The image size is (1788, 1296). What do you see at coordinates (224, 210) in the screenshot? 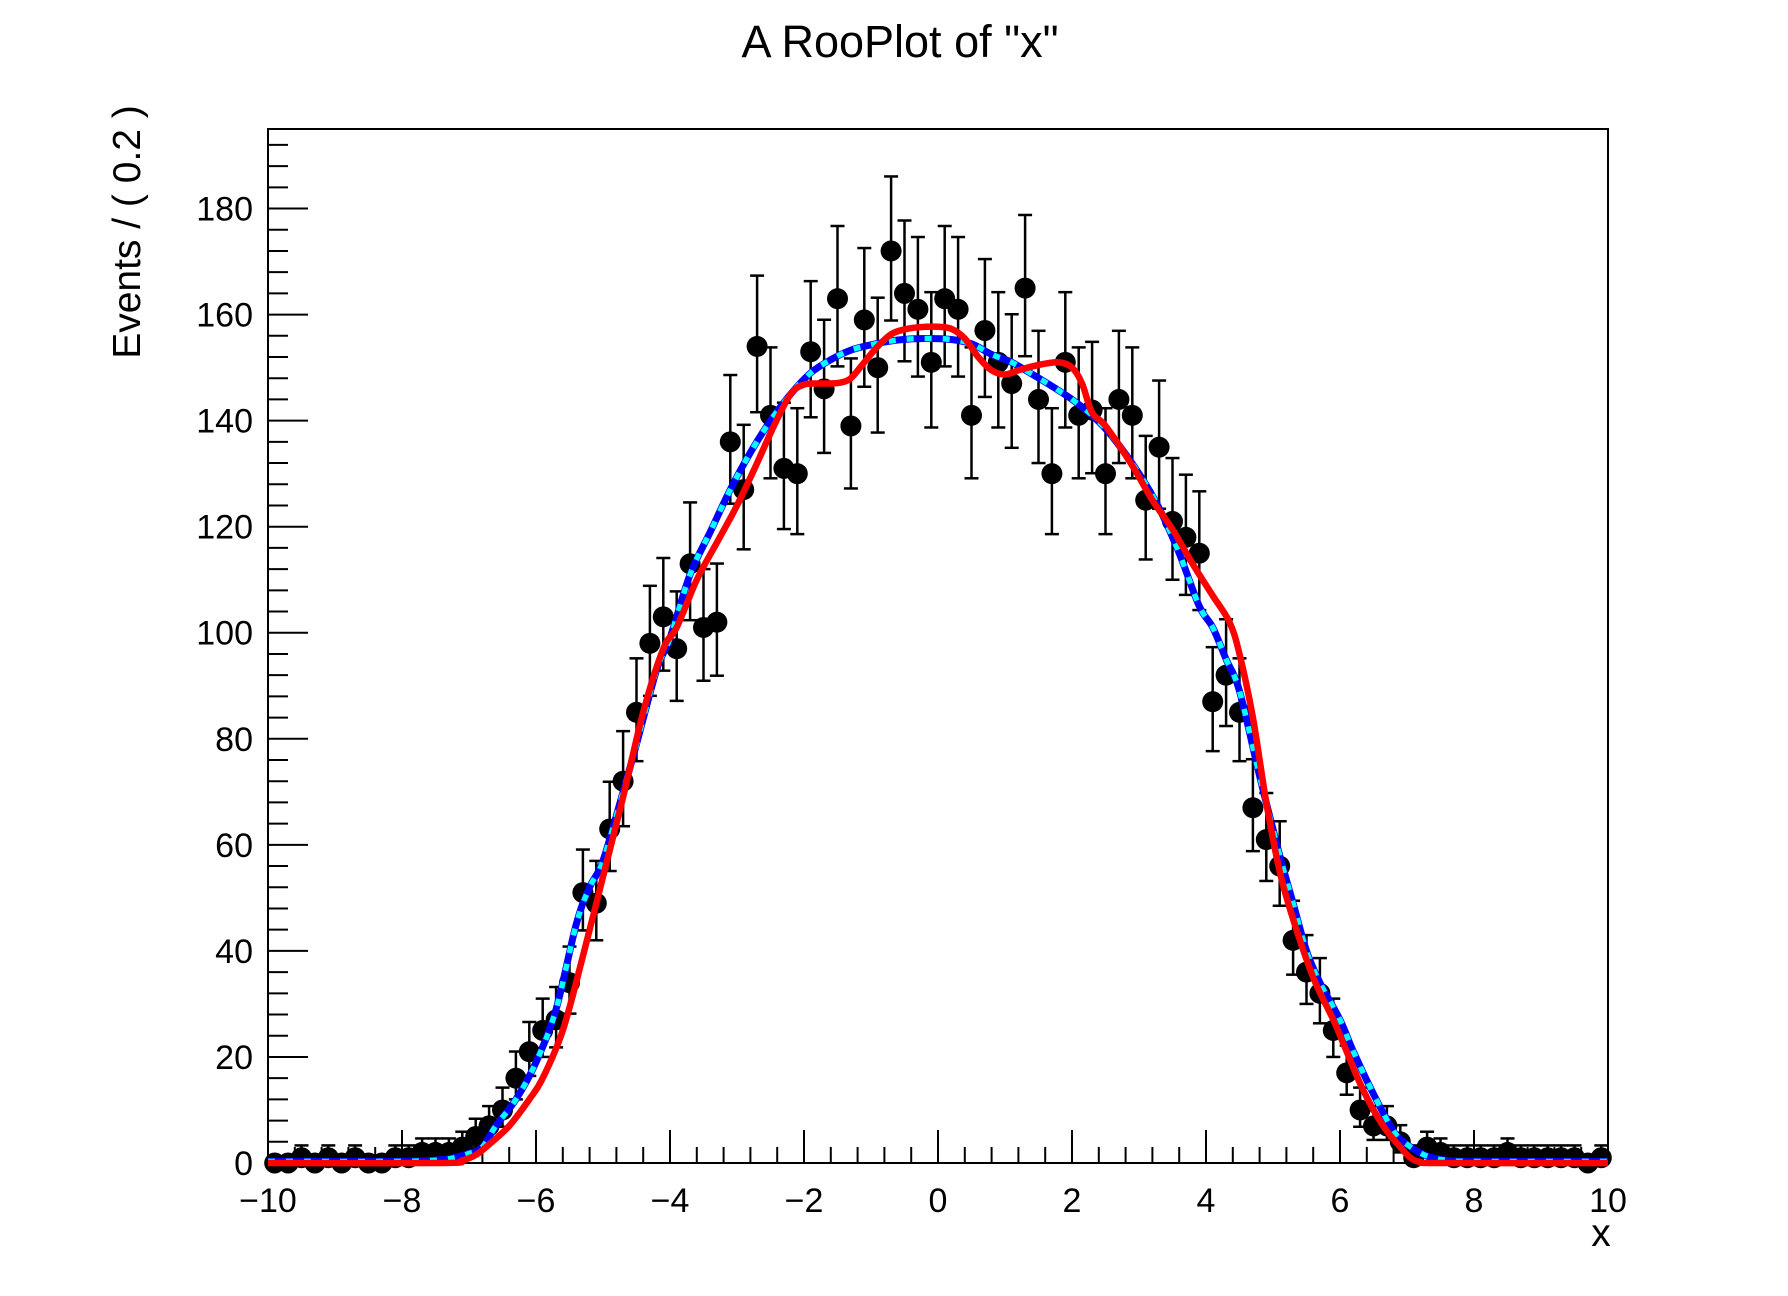
I see `y-axis-tick-label: 180` at bounding box center [224, 210].